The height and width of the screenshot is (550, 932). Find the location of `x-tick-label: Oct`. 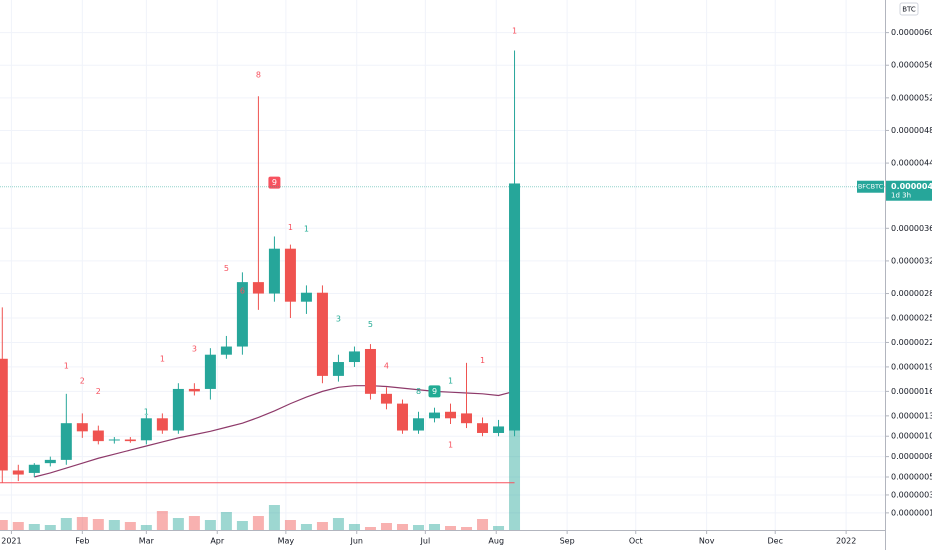

x-tick-label: Oct is located at coordinates (636, 541).